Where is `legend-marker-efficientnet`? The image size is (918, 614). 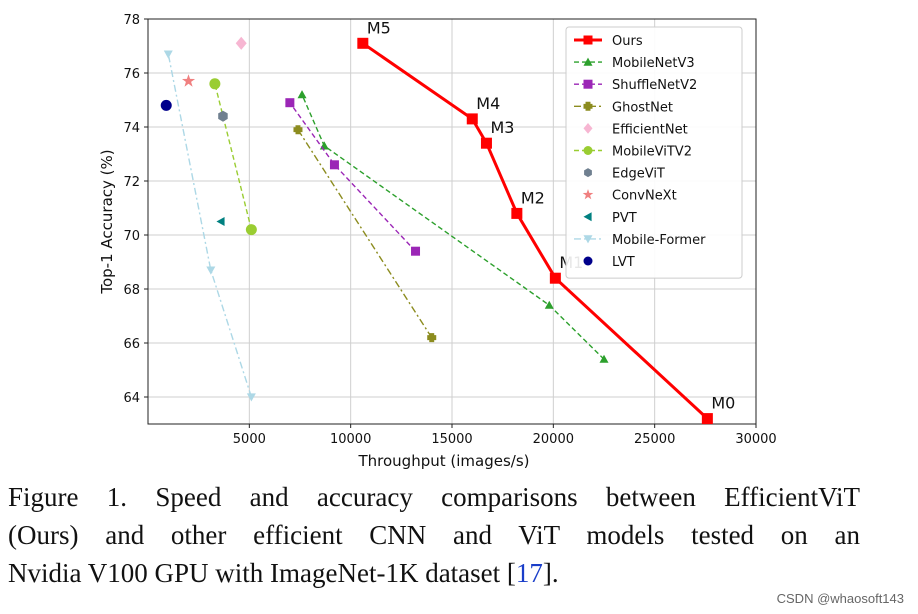
legend-marker-efficientnet is located at coordinates (588, 128).